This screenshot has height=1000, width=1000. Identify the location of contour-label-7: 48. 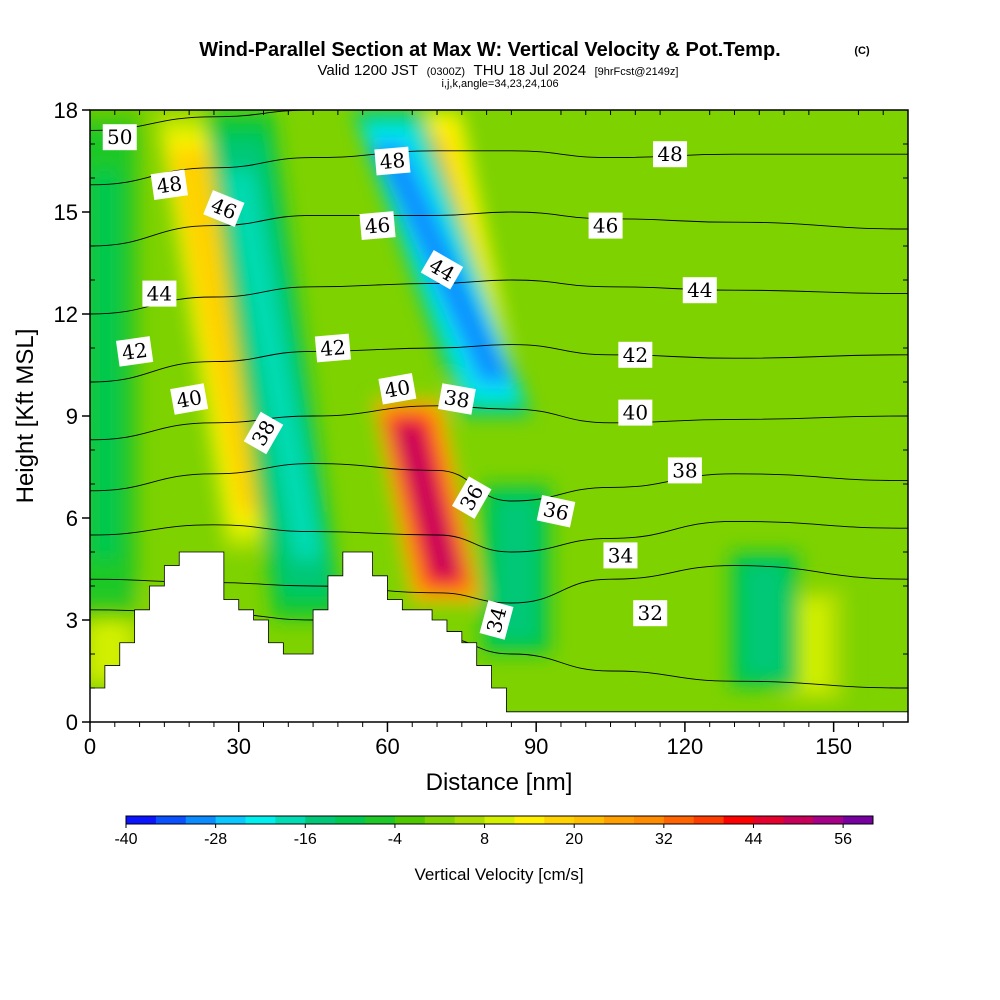
(392, 161).